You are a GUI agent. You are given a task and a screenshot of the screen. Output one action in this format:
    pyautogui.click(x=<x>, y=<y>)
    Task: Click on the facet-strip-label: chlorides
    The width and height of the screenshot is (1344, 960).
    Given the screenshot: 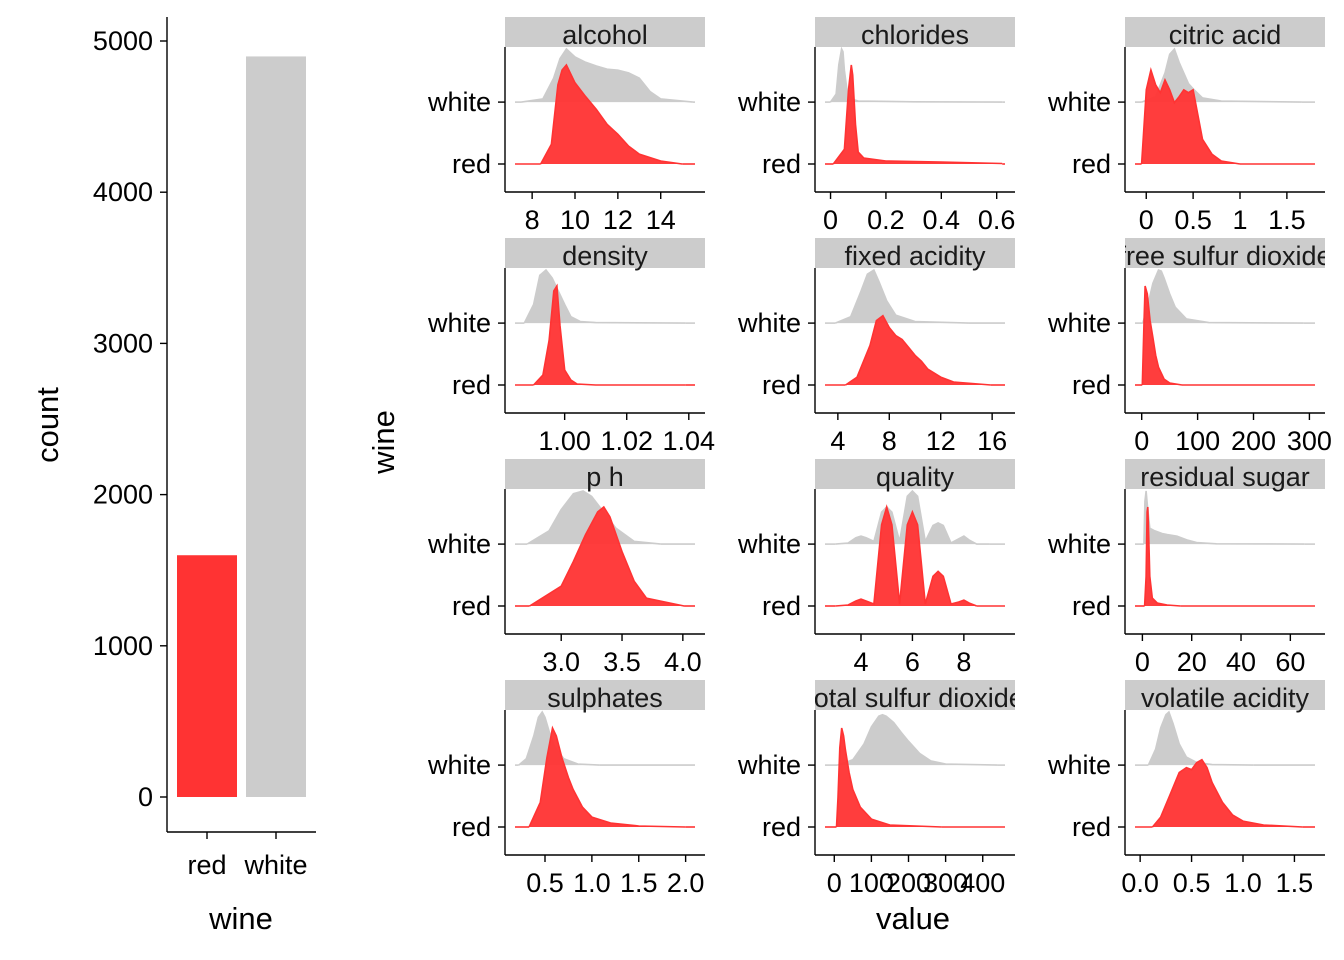 What is the action you would take?
    pyautogui.click(x=915, y=35)
    